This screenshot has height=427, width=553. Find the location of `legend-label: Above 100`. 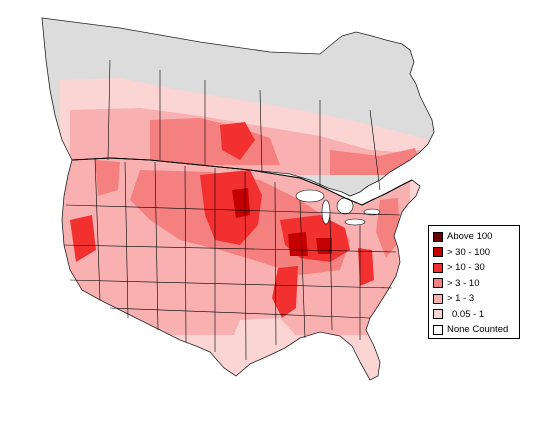

legend-label: Above 100 is located at coordinates (470, 237).